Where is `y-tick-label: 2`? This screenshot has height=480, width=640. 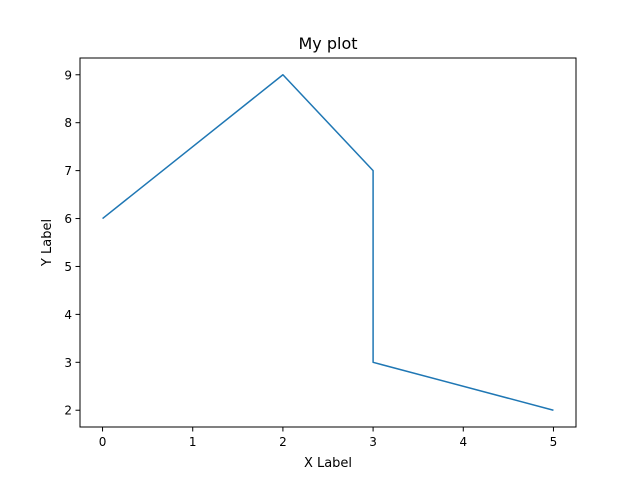
y-tick-label: 2 is located at coordinates (68, 411).